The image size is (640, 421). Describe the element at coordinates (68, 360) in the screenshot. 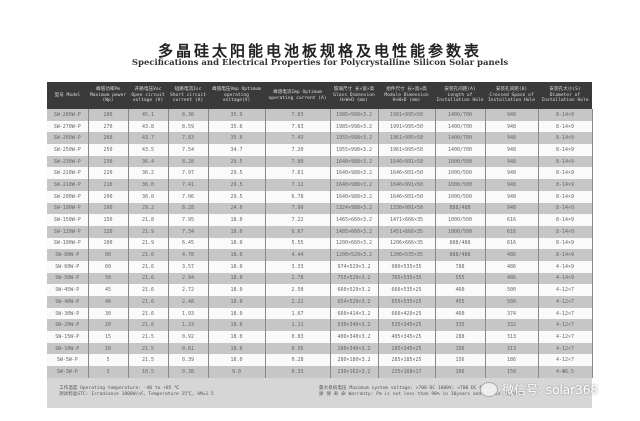

I see `table-cell: SW-5W-P` at that location.